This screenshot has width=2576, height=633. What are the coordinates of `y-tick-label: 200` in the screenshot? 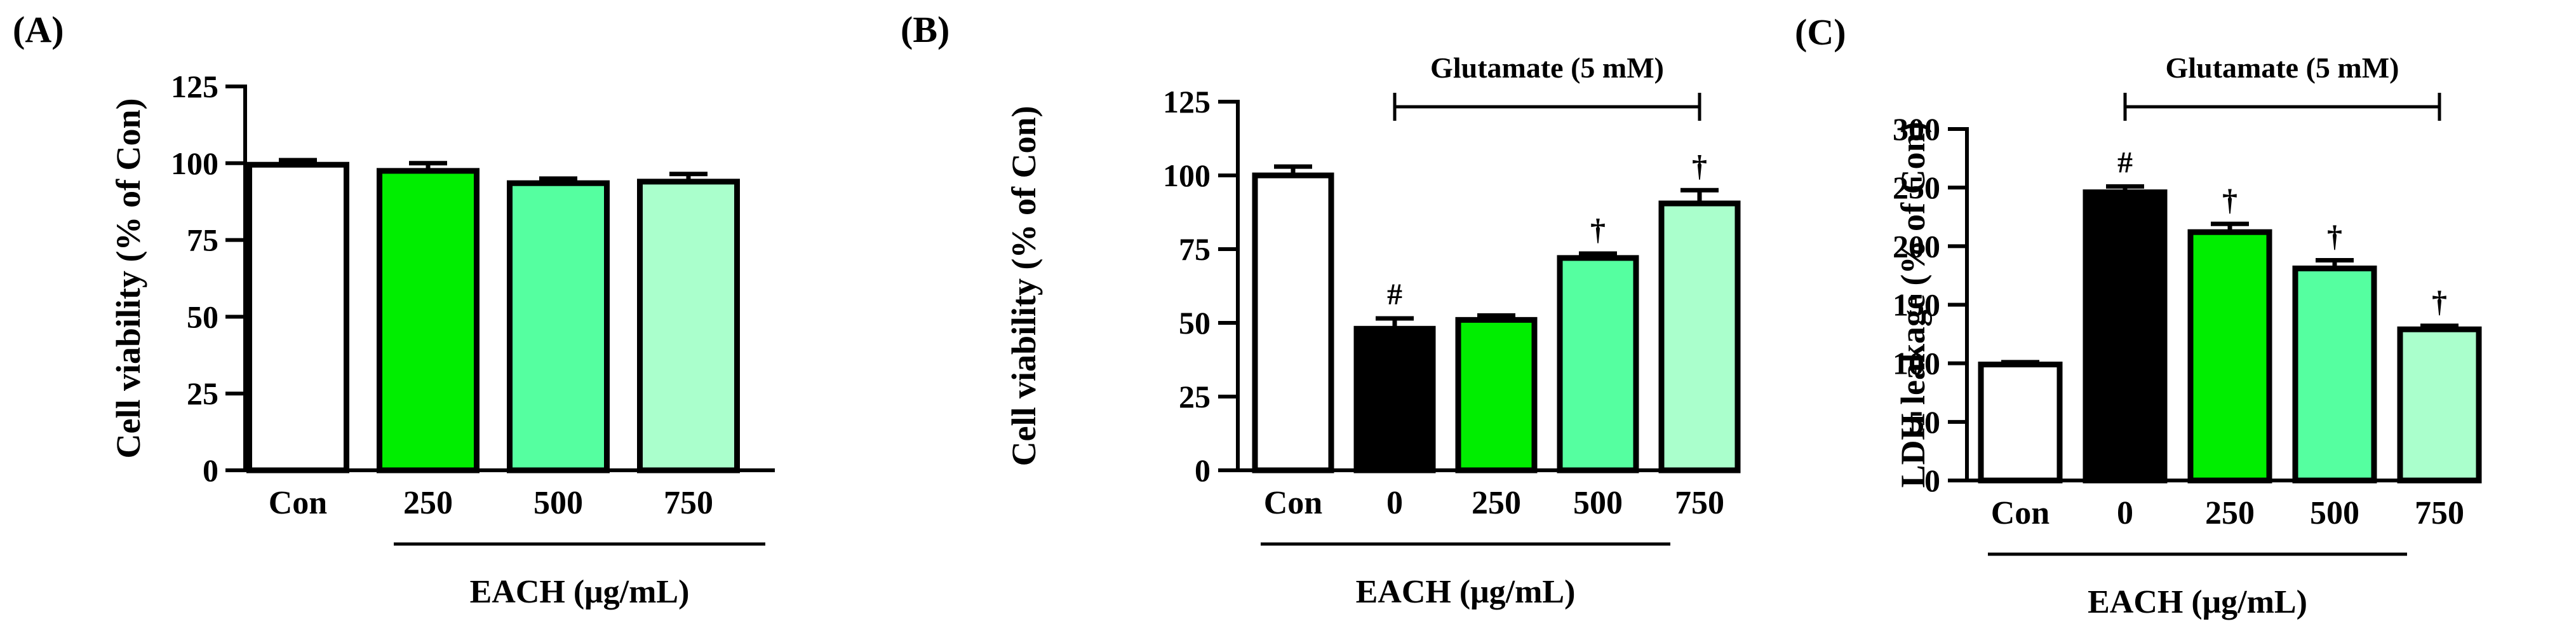 It's located at (1916, 246).